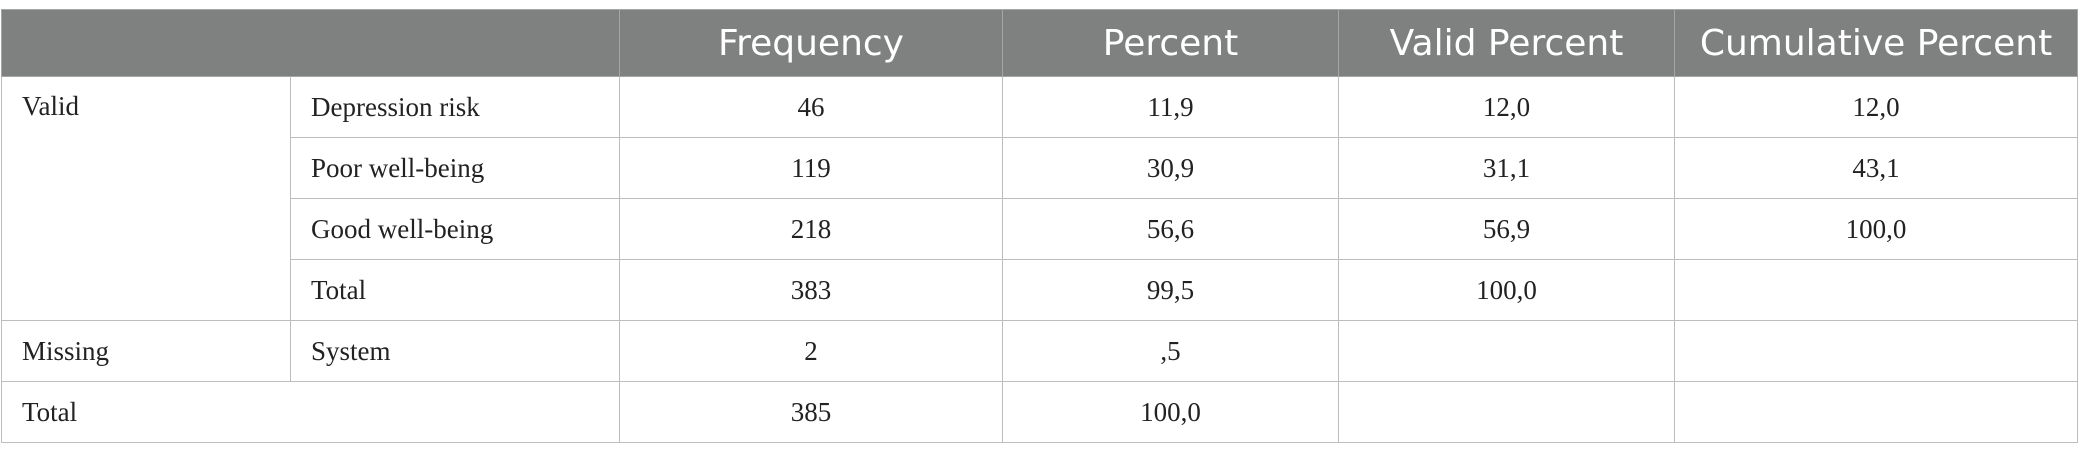 The height and width of the screenshot is (456, 2082). What do you see at coordinates (811, 229) in the screenshot?
I see `frequency-cell: 218` at bounding box center [811, 229].